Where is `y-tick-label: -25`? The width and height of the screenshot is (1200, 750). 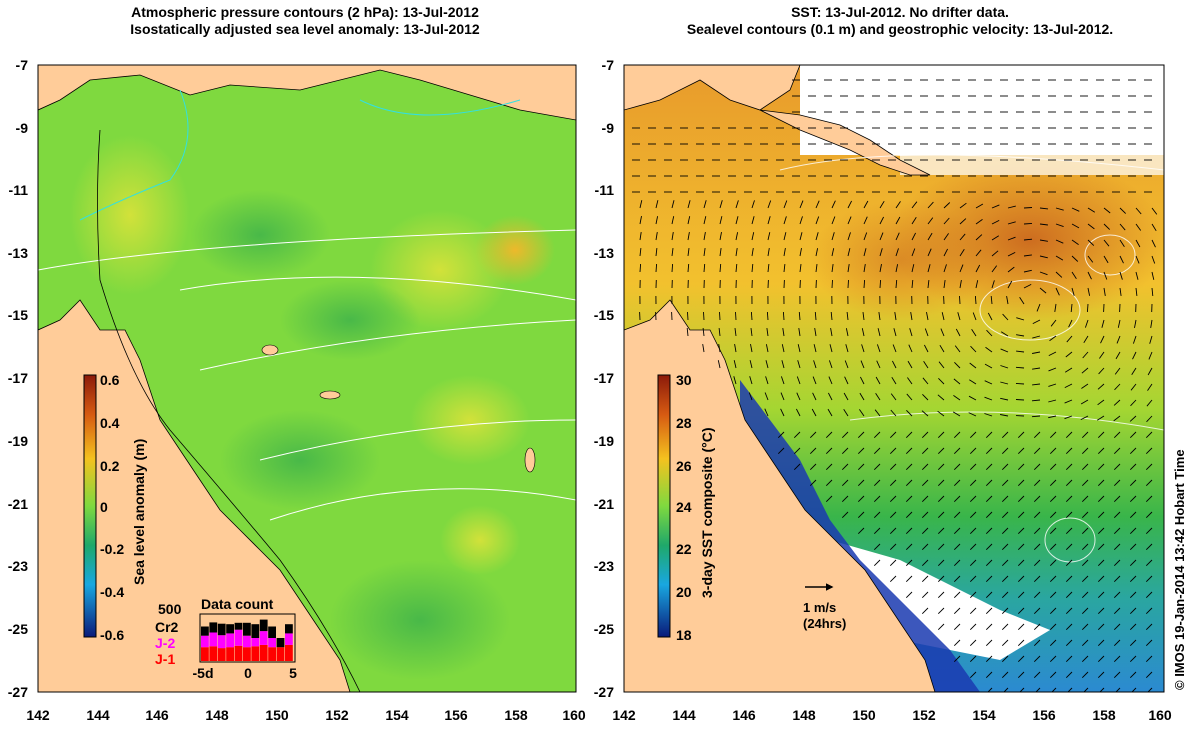
y-tick-label: -25 is located at coordinates (18, 629).